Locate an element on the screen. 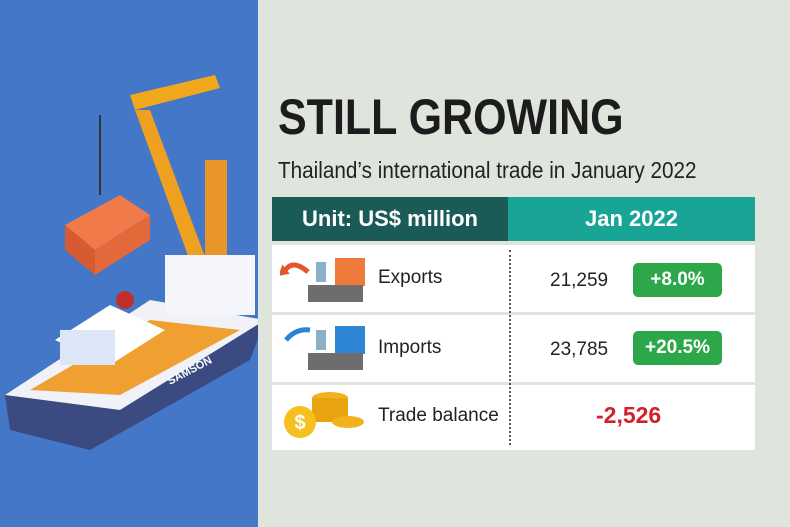  row-value: 23,785 is located at coordinates (579, 349).